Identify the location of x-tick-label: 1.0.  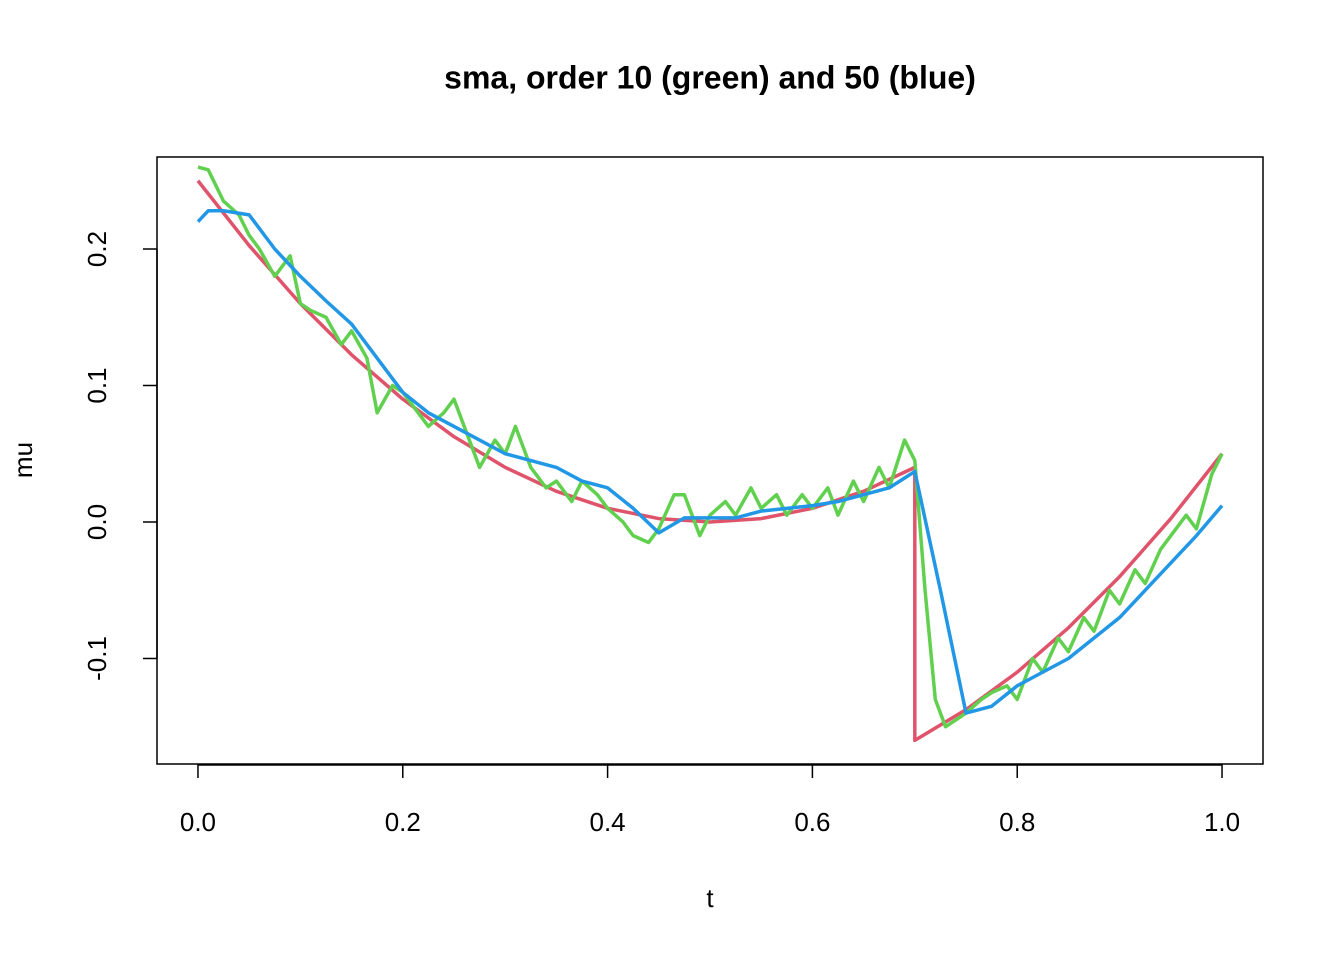
(1222, 822).